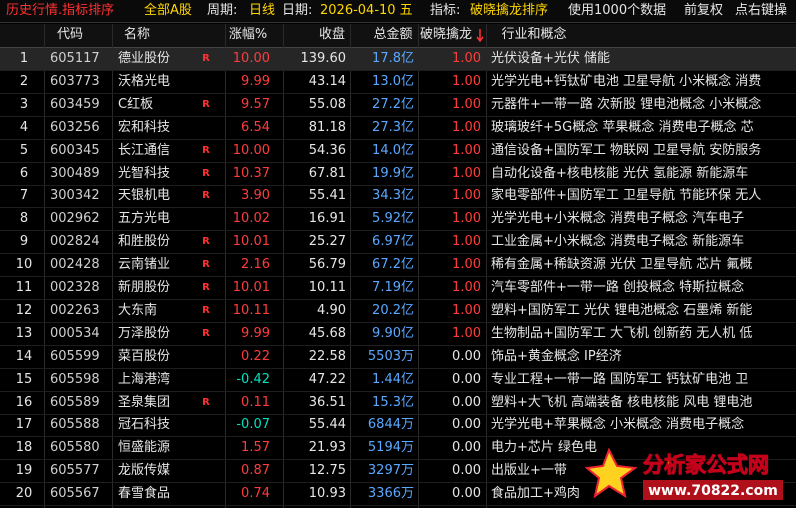 The image size is (796, 508). What do you see at coordinates (24, 242) in the screenshot?
I see `row-index: 9` at bounding box center [24, 242].